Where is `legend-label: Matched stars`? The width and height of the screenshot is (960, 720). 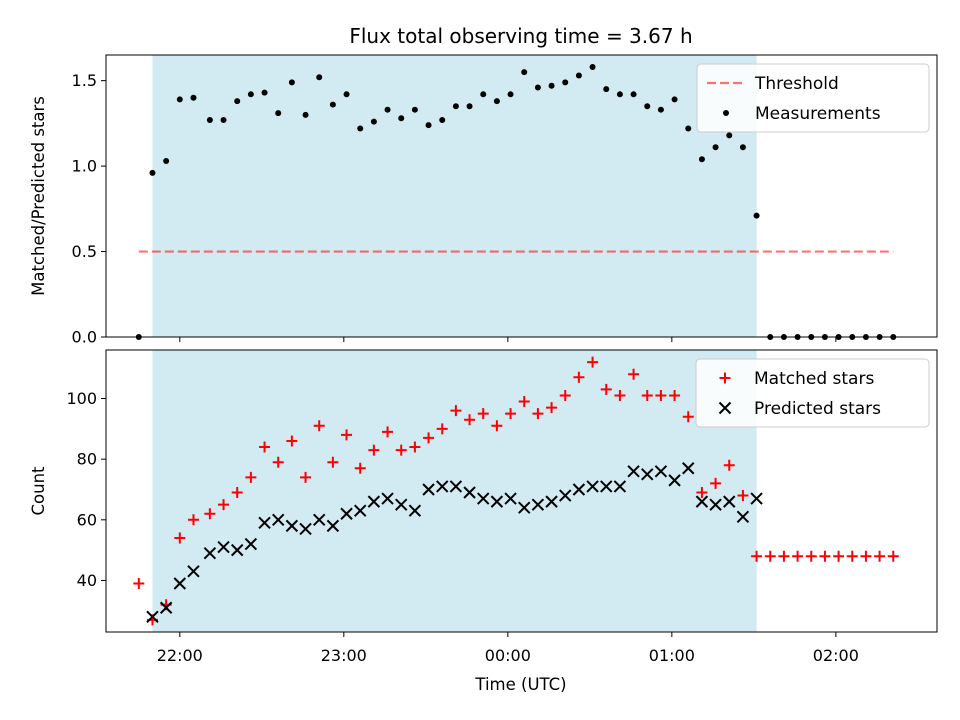 legend-label: Matched stars is located at coordinates (814, 379).